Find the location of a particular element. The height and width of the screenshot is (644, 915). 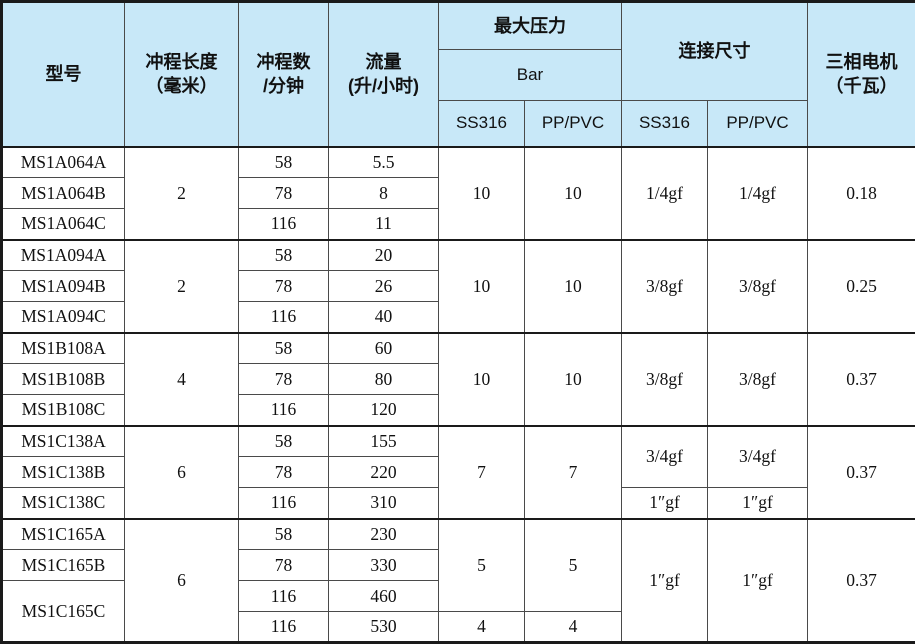

header-strokes-per-min: 冲程数 /分钟 is located at coordinates (283, 74).